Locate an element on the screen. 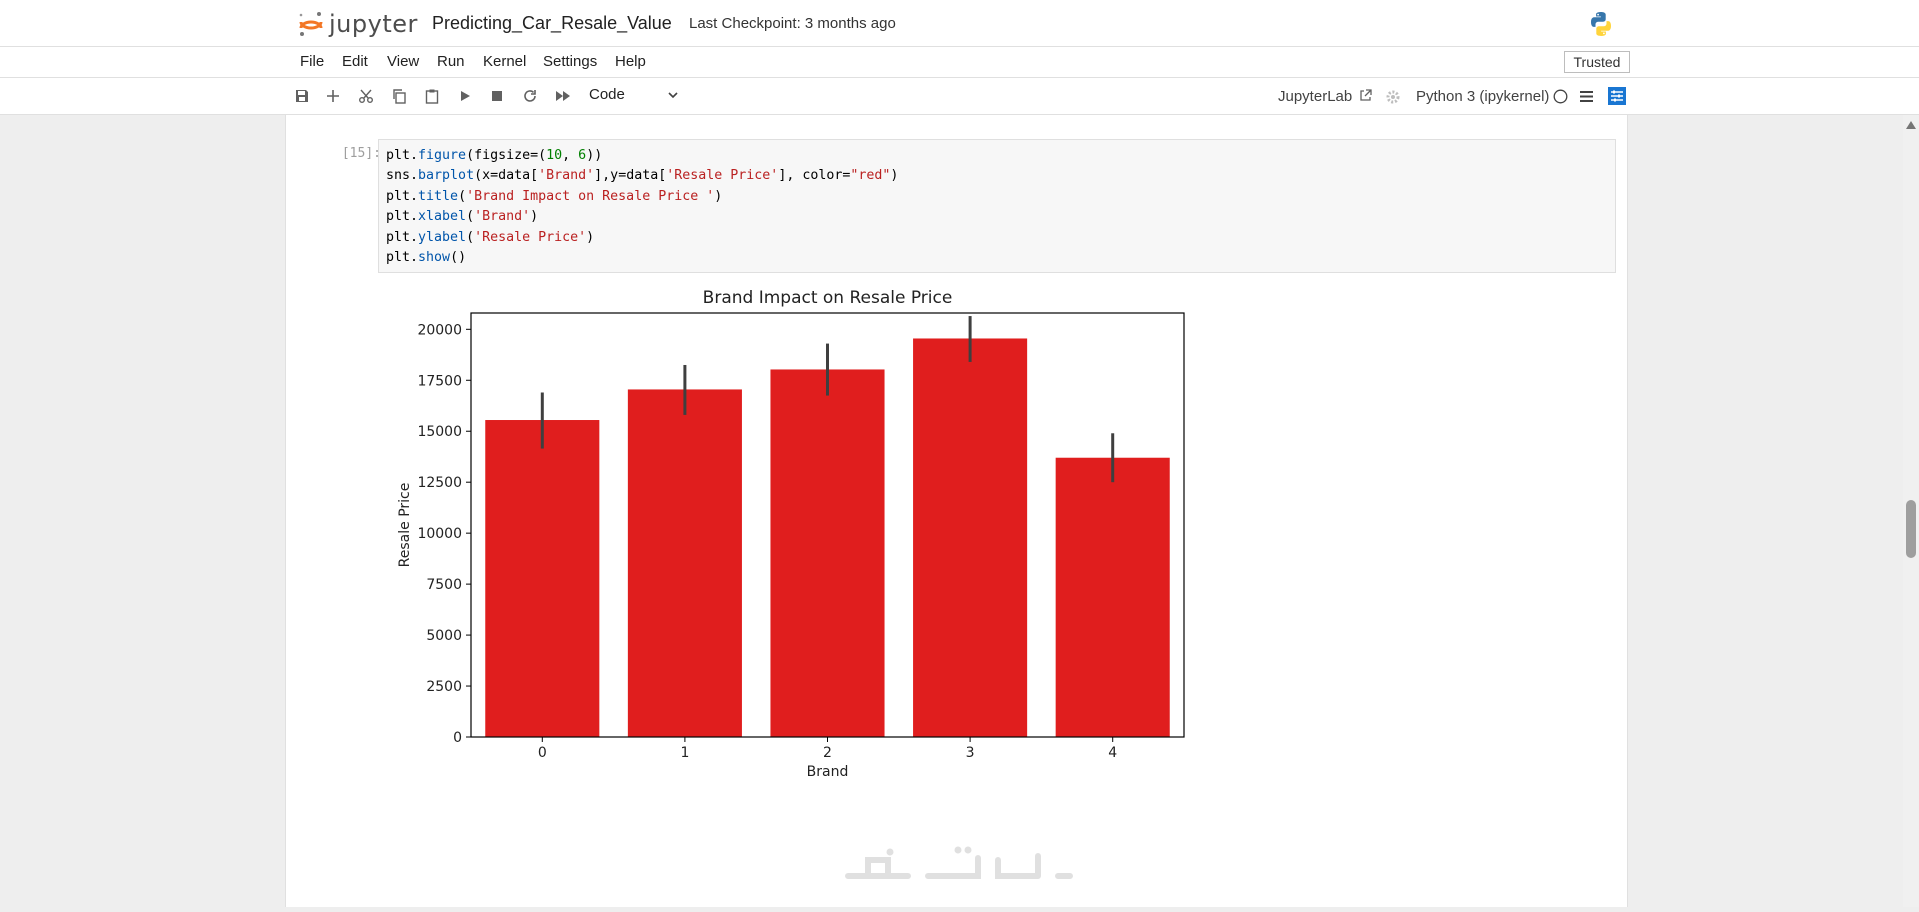 This screenshot has height=912, width=1919. code-token: 'Brand Impact on Resale Price ' is located at coordinates (590, 196).